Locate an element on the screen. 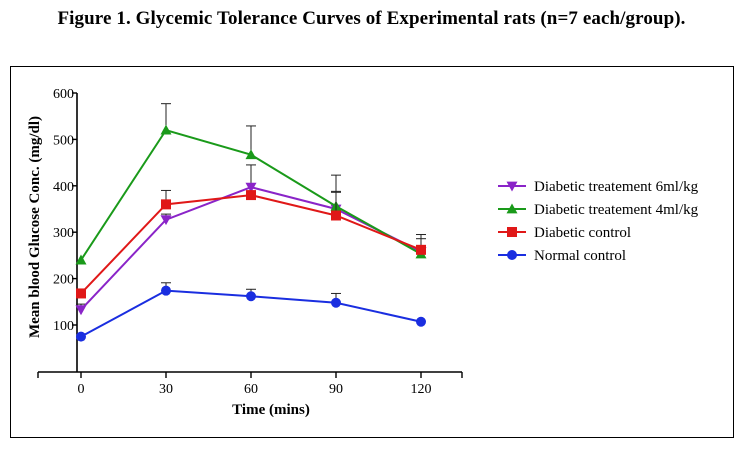 The height and width of the screenshot is (451, 743). y-tick-label: 500 is located at coordinates (63, 140).